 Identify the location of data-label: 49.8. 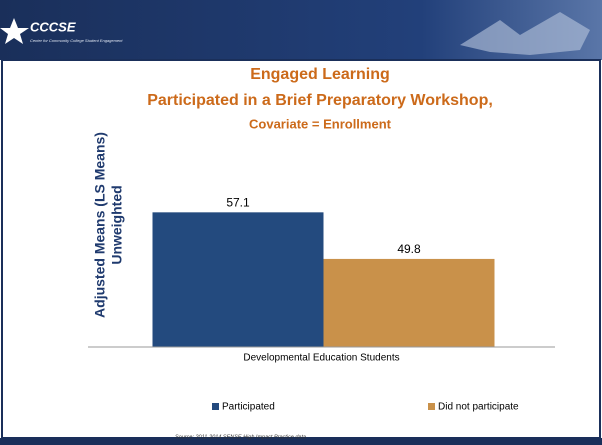
(409, 249).